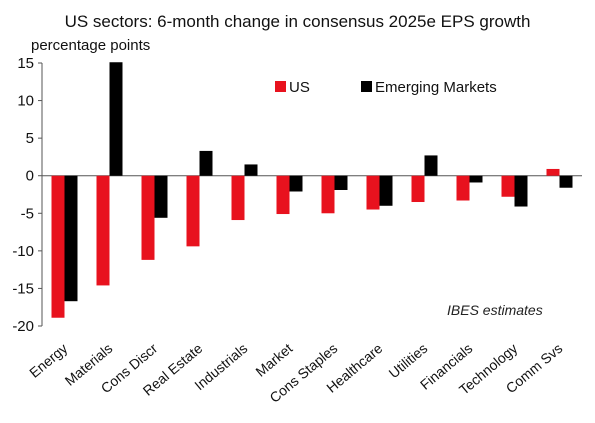  I want to click on legend-swatch-emerging-markets, so click(366, 86).